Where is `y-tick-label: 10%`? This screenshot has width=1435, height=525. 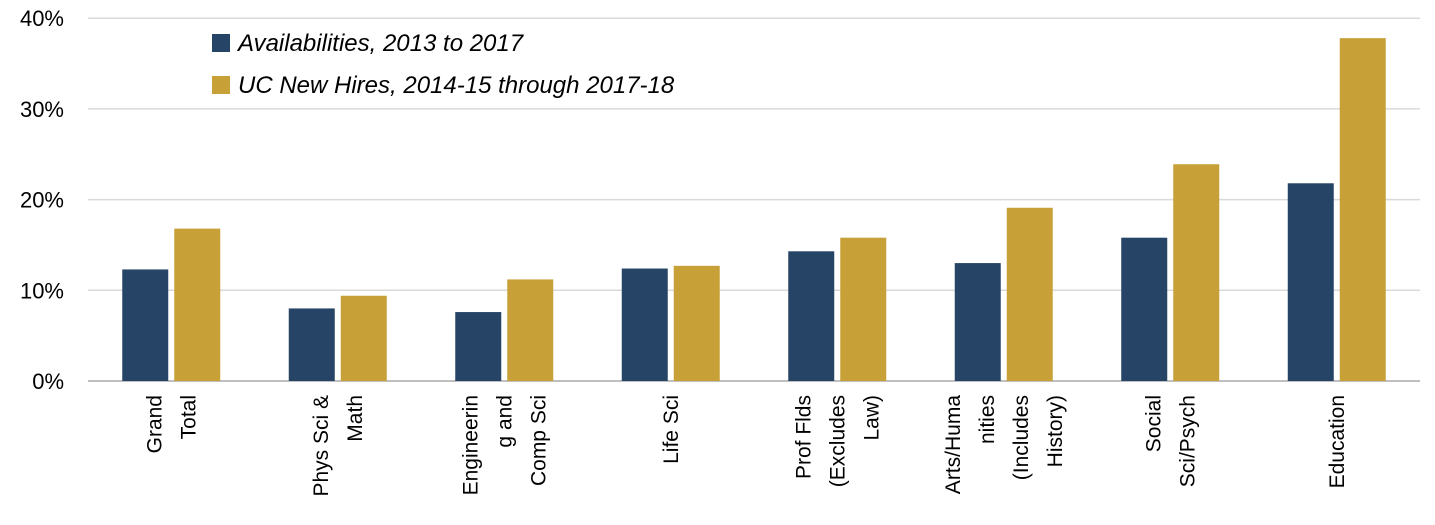
y-tick-label: 10% is located at coordinates (42, 290).